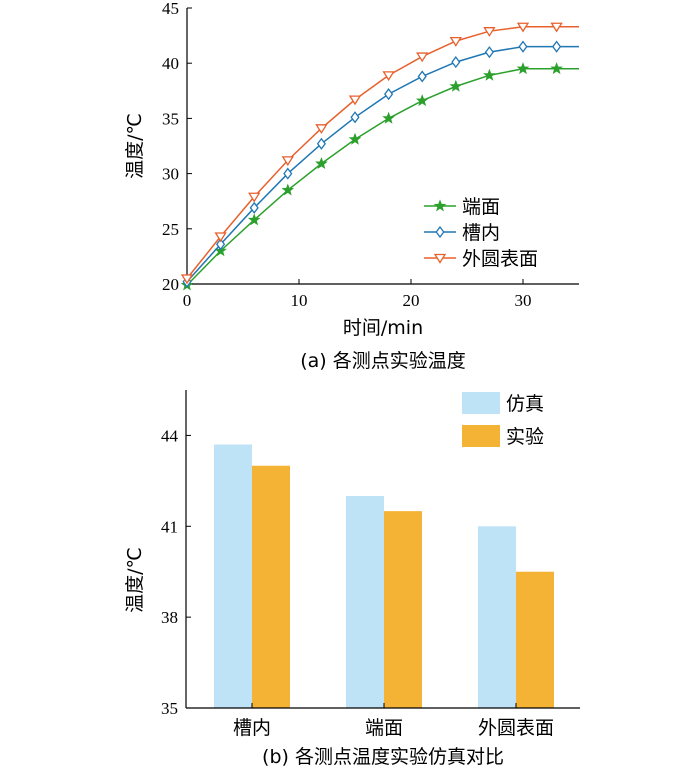 This screenshot has height=772, width=700. Describe the element at coordinates (384, 728) in the screenshot. I see `x-tick-label: 端面` at that location.